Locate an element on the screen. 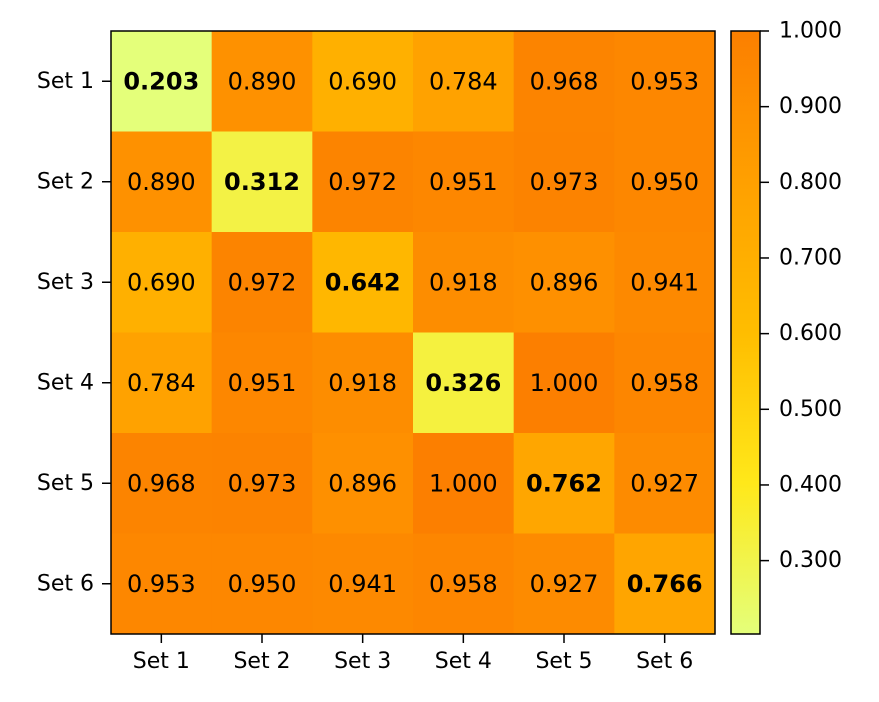  colorbar-tick-label: 0.900 is located at coordinates (810, 106).